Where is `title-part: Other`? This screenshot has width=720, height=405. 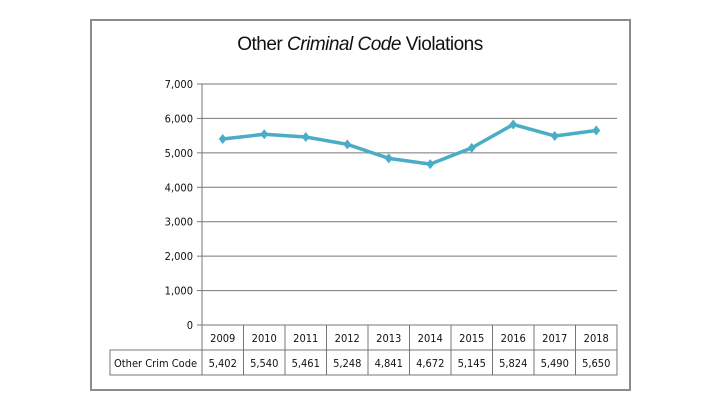
title-part: Other is located at coordinates (262, 44).